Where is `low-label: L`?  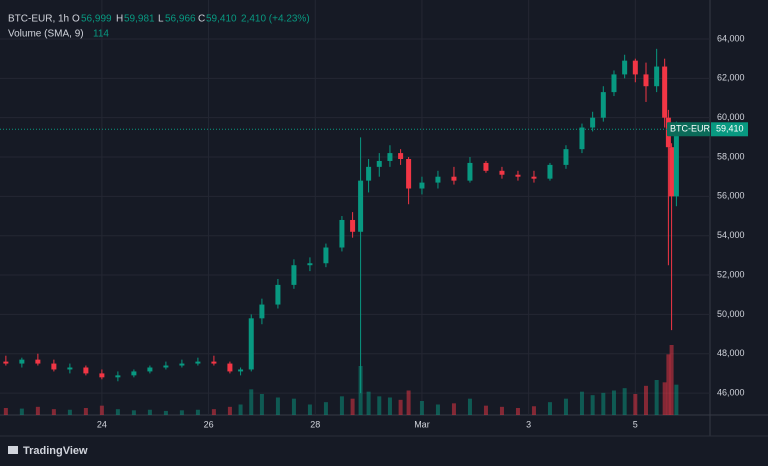 low-label: L is located at coordinates (161, 19).